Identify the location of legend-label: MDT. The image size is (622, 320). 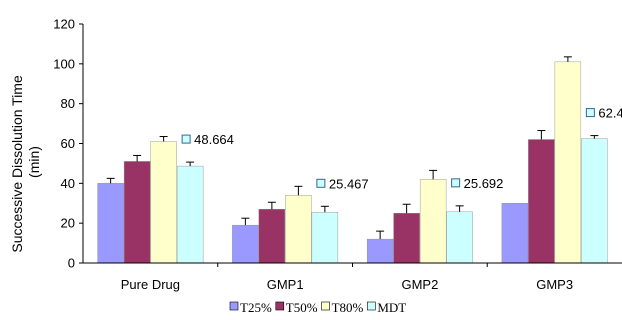
(391, 307).